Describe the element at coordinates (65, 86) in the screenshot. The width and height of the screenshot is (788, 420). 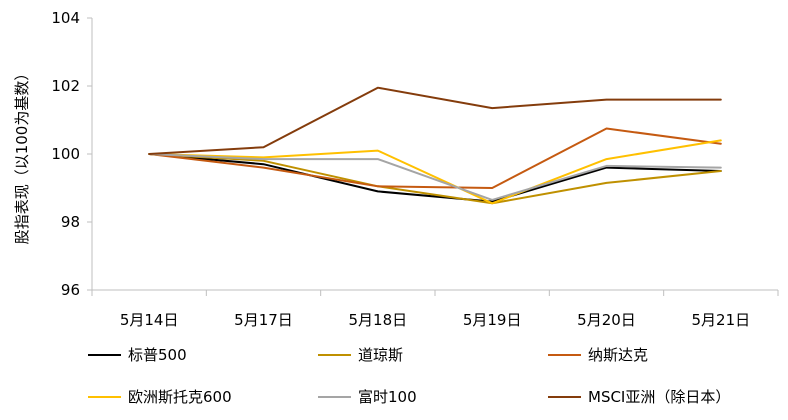
I see `y-tick-label: 102` at that location.